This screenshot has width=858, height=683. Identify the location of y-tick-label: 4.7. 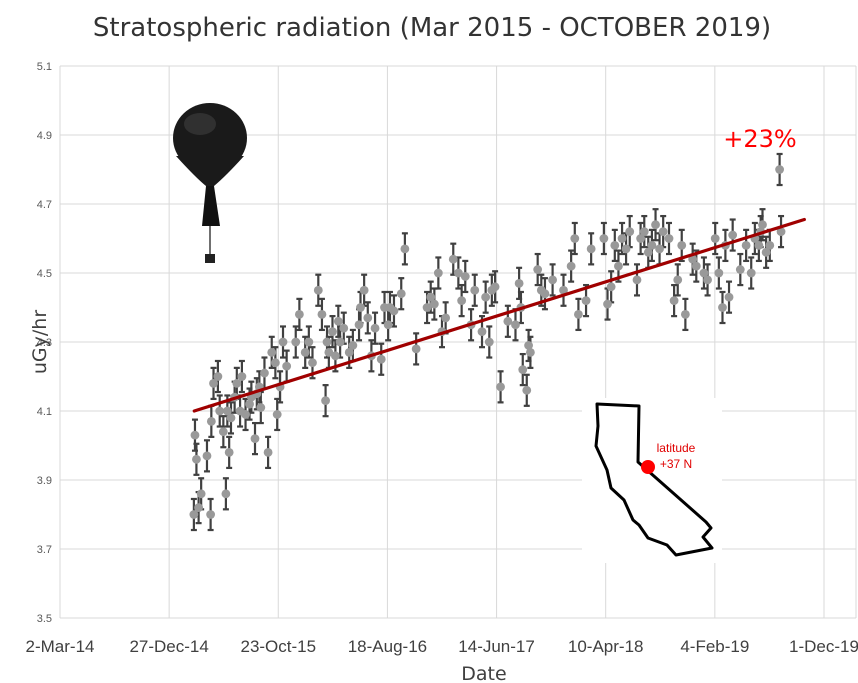
(44, 205).